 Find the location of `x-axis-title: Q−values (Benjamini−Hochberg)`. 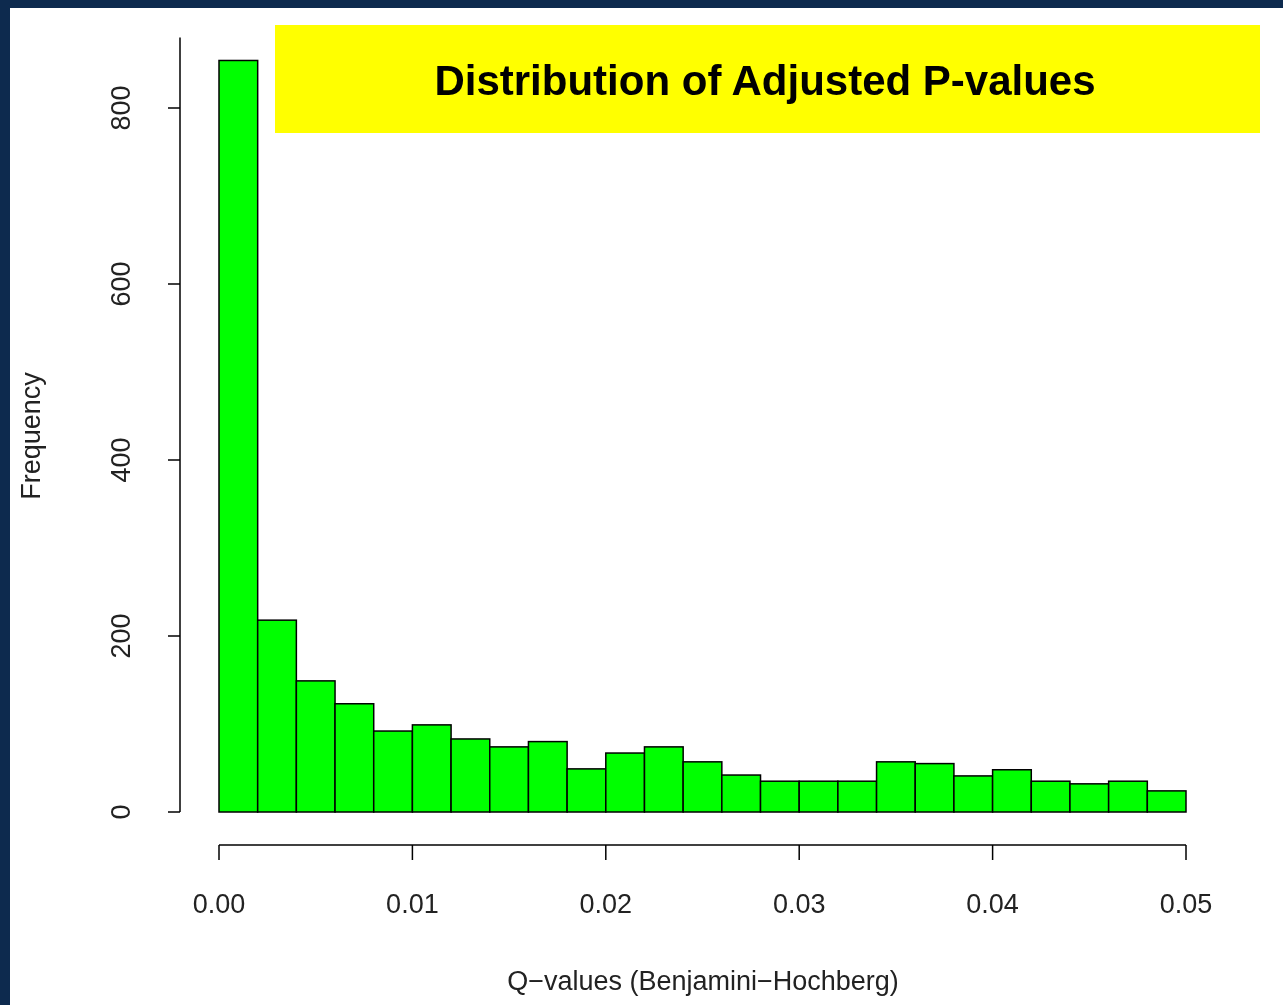

x-axis-title: Q−values (Benjamini−Hochberg) is located at coordinates (703, 981).